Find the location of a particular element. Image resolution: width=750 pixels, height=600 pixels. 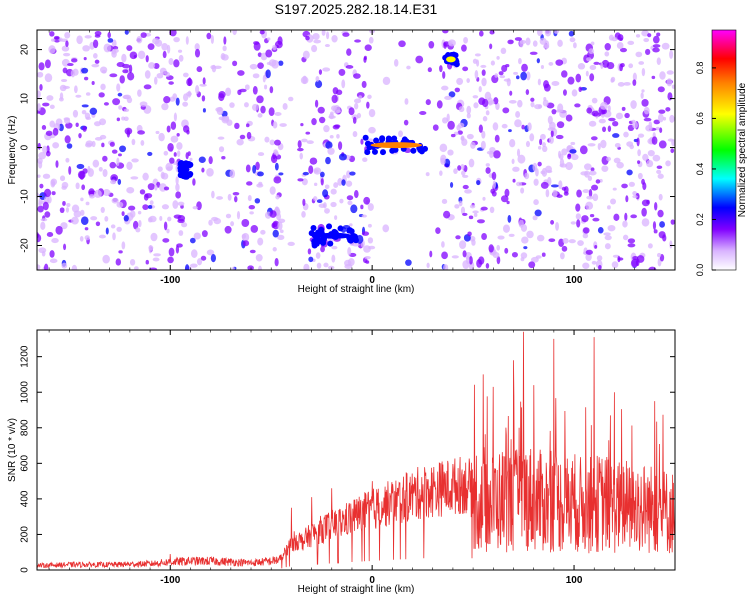

spectrogram-ytick-label: 0 is located at coordinates (25, 147).